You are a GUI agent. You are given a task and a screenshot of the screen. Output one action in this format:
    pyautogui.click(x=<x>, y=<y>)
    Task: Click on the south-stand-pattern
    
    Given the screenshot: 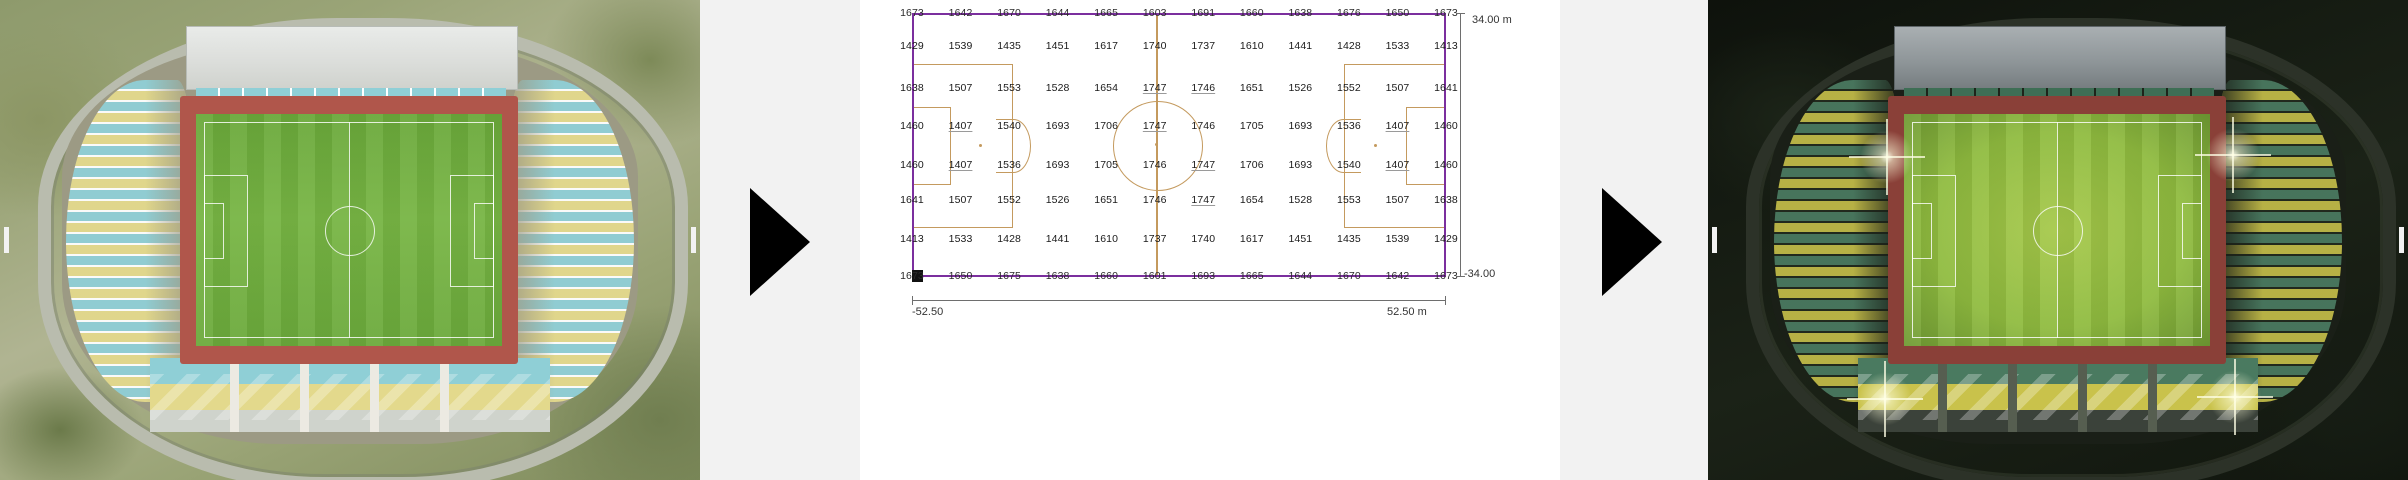 What is the action you would take?
    pyautogui.click(x=2058, y=397)
    